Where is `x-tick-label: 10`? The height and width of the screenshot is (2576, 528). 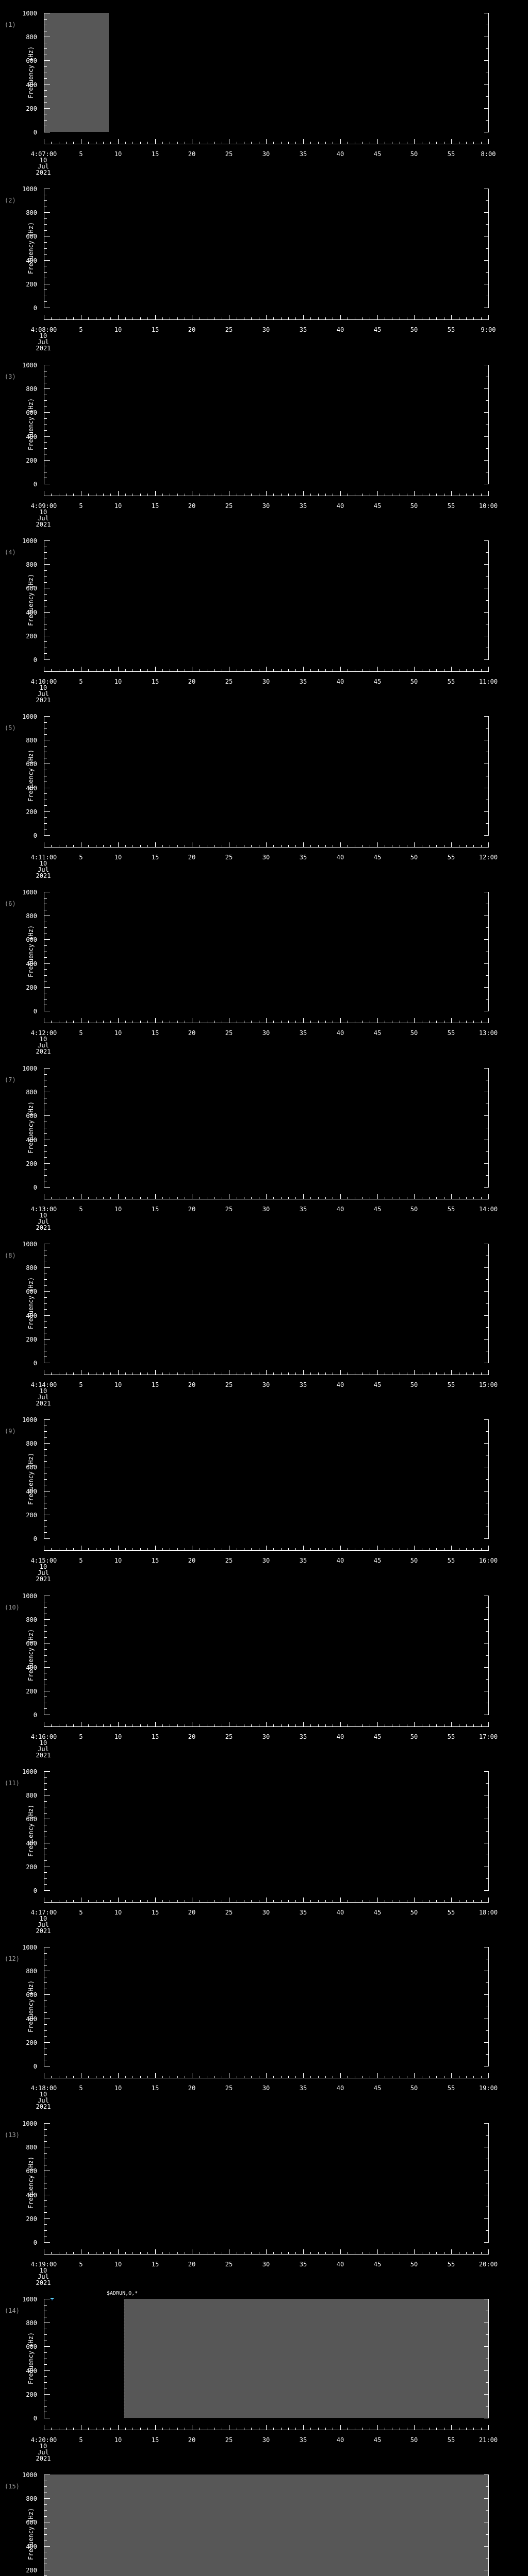
x-tick-label: 10 is located at coordinates (118, 1033).